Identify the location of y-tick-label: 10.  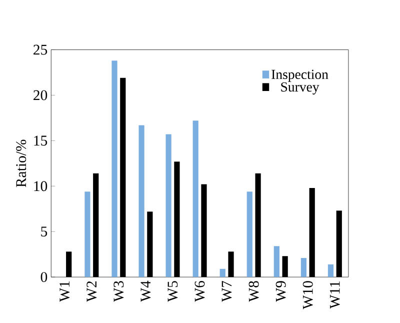
(41, 186).